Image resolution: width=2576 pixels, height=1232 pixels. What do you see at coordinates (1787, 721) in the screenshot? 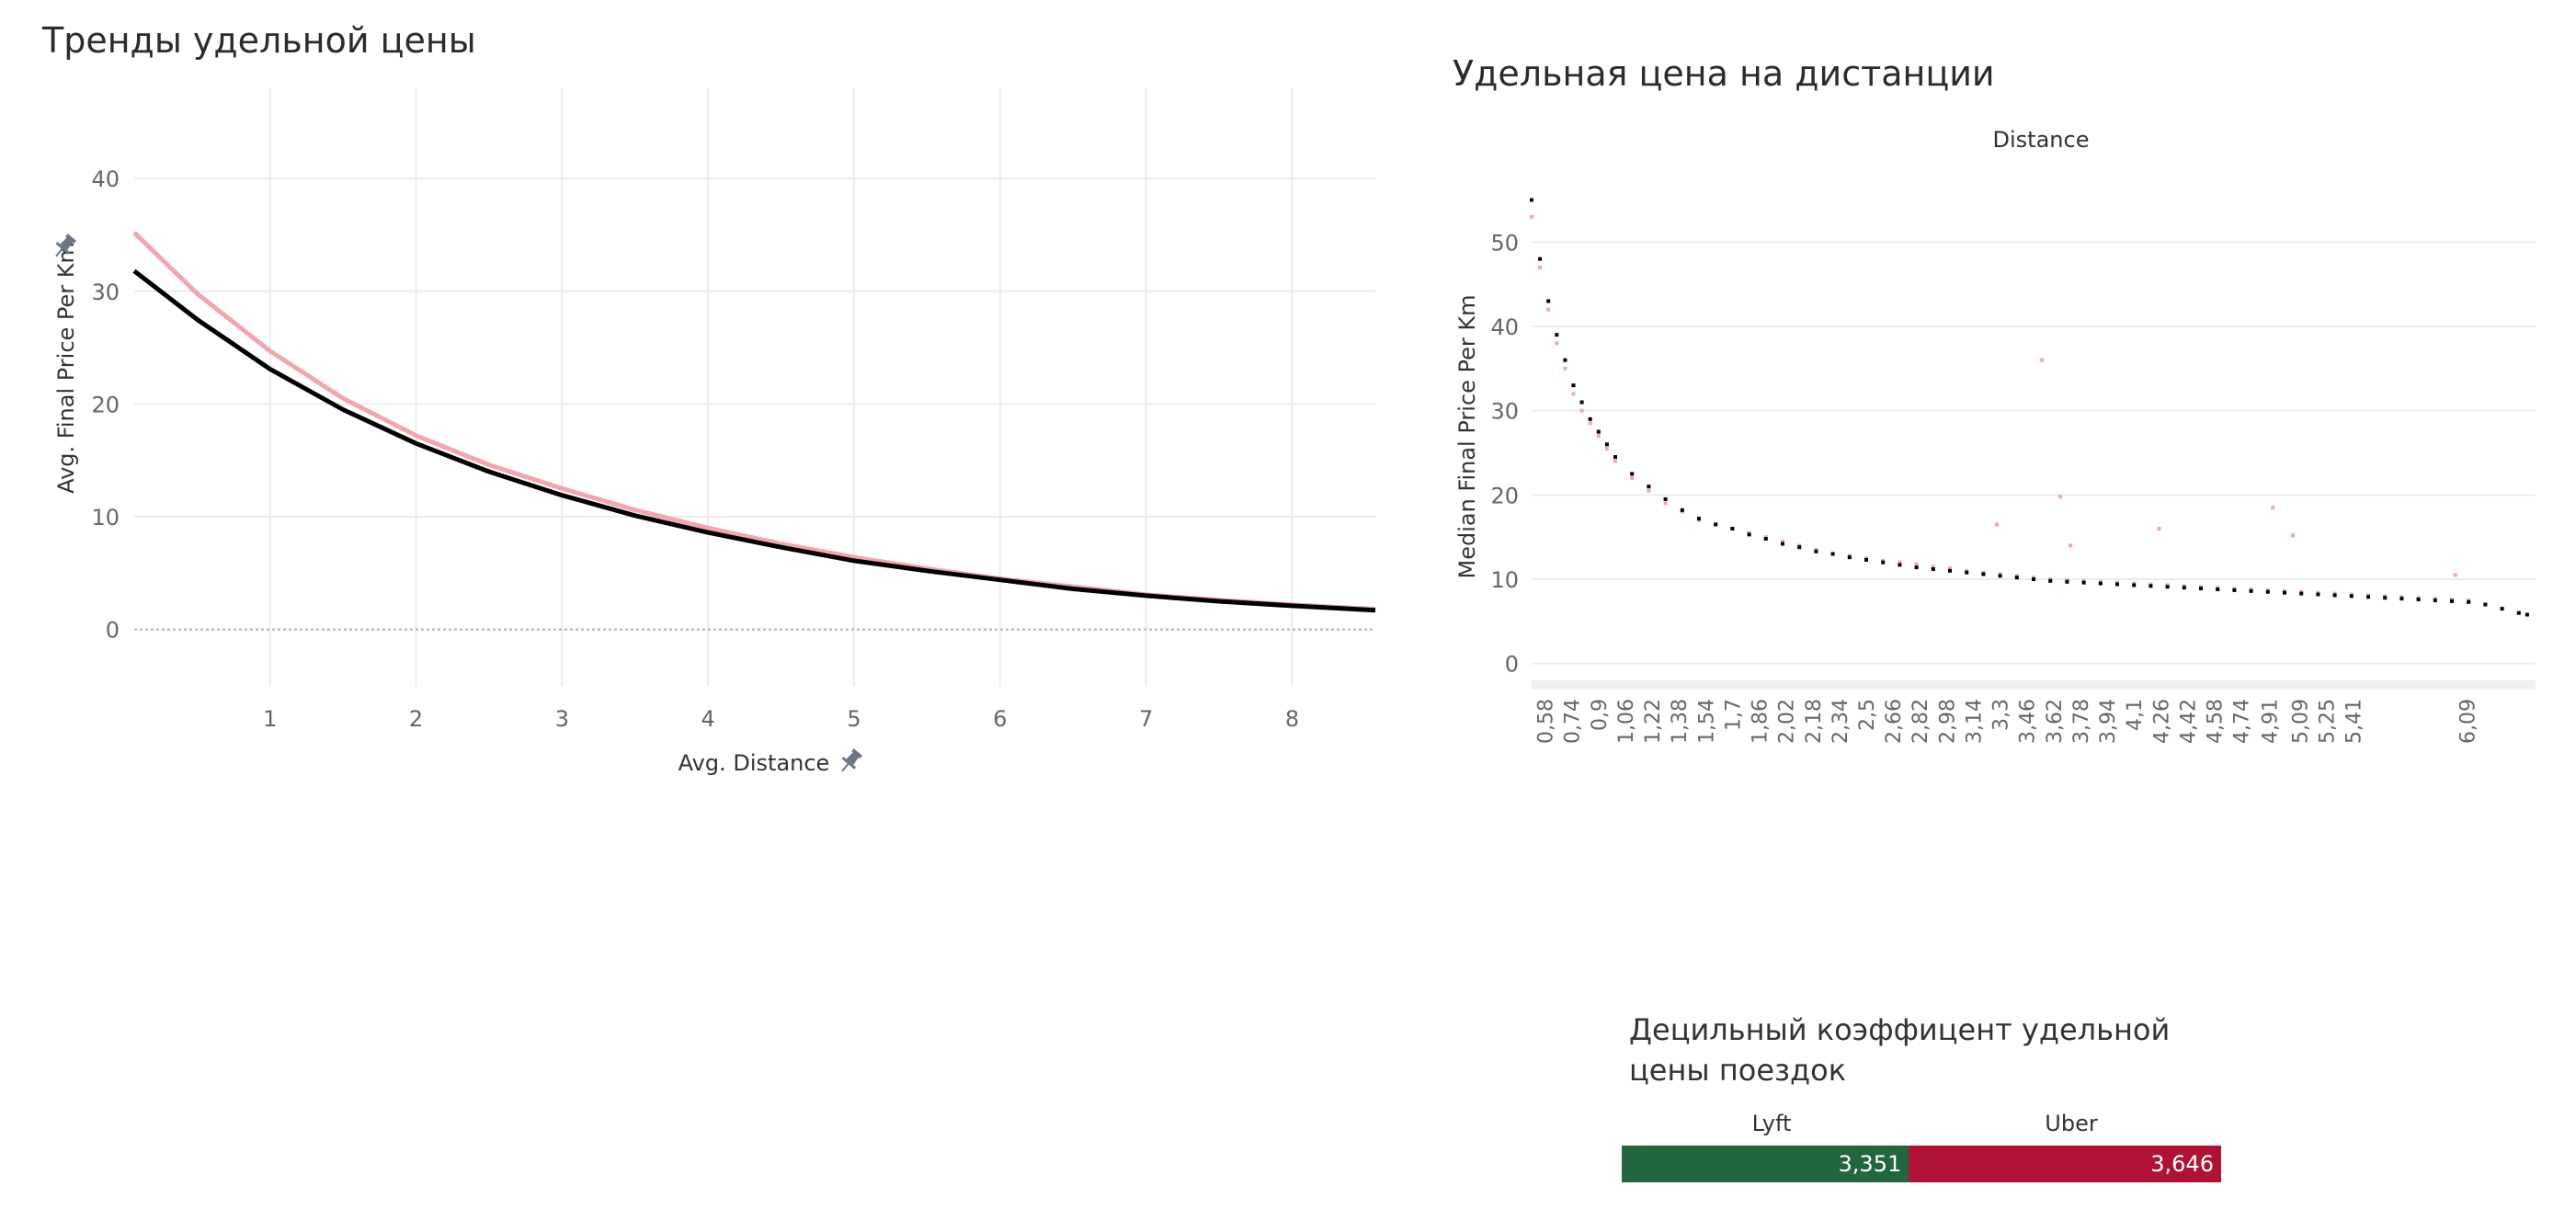
I see `scatter-x-tick-label: 2,02` at bounding box center [1787, 721].